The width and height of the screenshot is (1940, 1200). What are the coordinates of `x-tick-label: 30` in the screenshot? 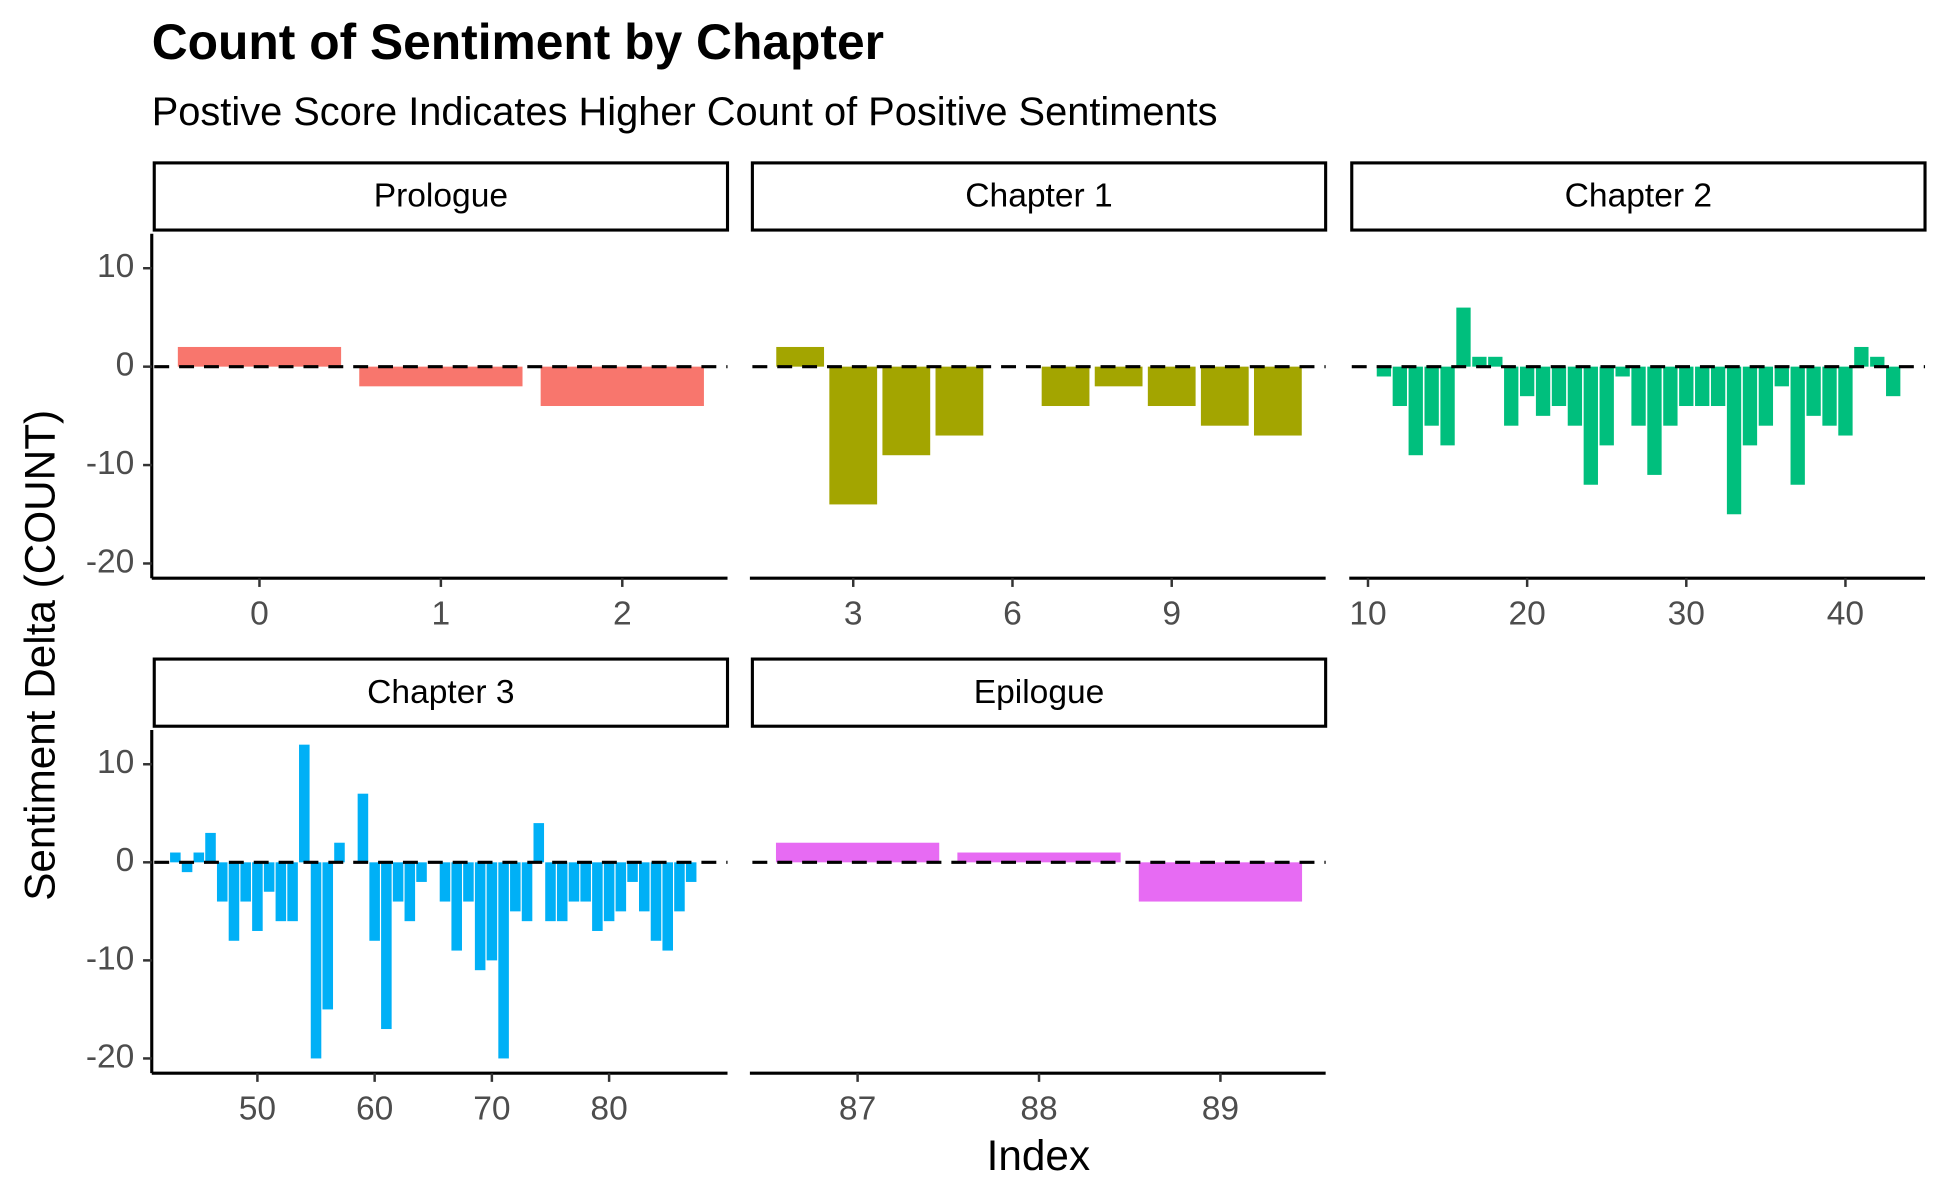 It's located at (1686, 613).